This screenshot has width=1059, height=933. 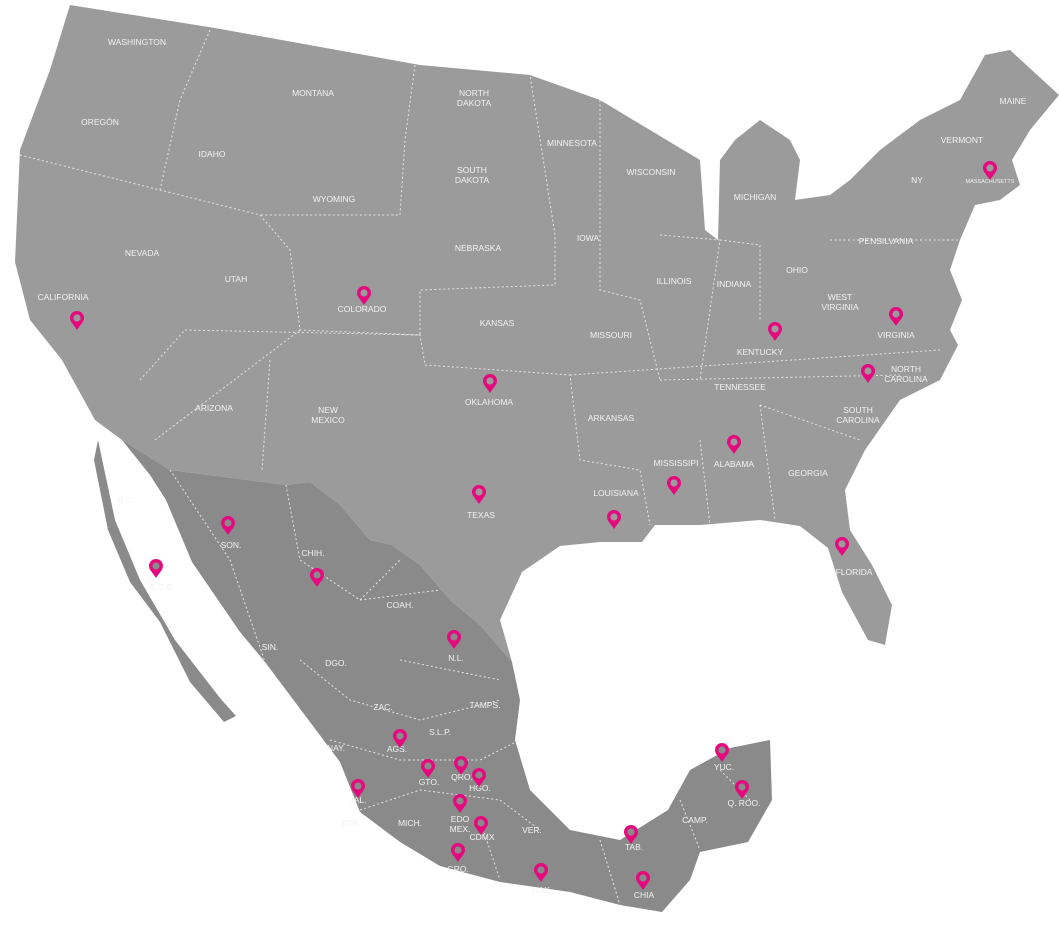 I want to click on region-label-tab: TAB., so click(x=634, y=847).